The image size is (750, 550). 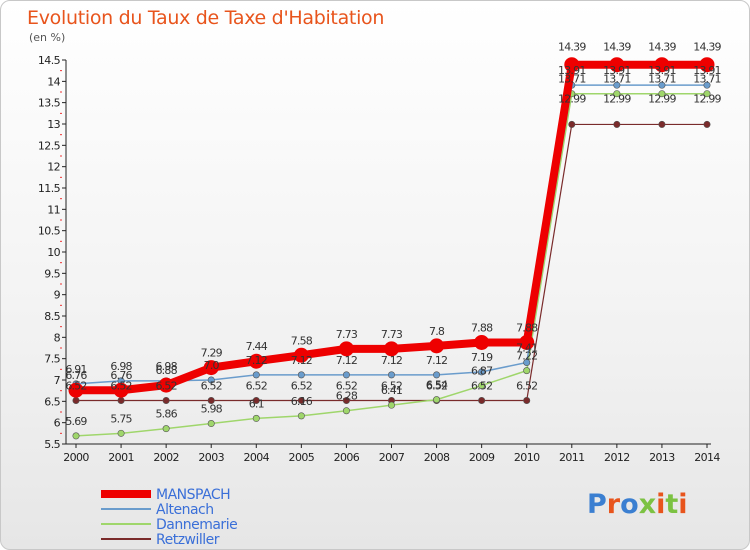 I want to click on x-tick-label: 2013, so click(x=662, y=457).